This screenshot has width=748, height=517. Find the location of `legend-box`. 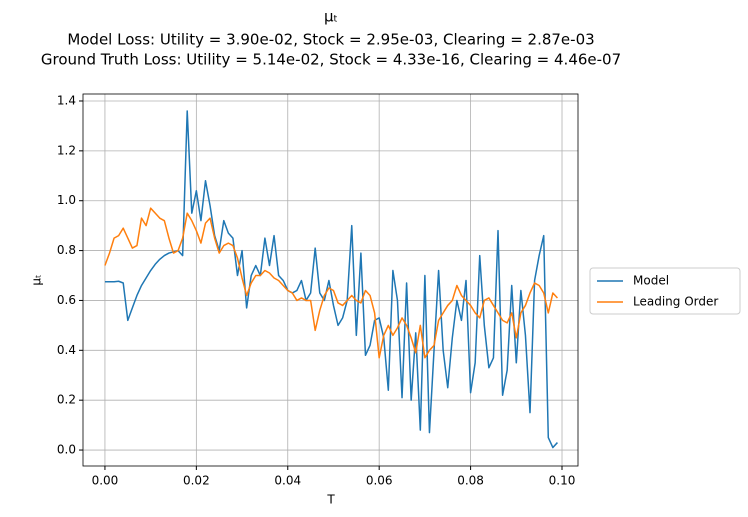

legend-box is located at coordinates (665, 291).